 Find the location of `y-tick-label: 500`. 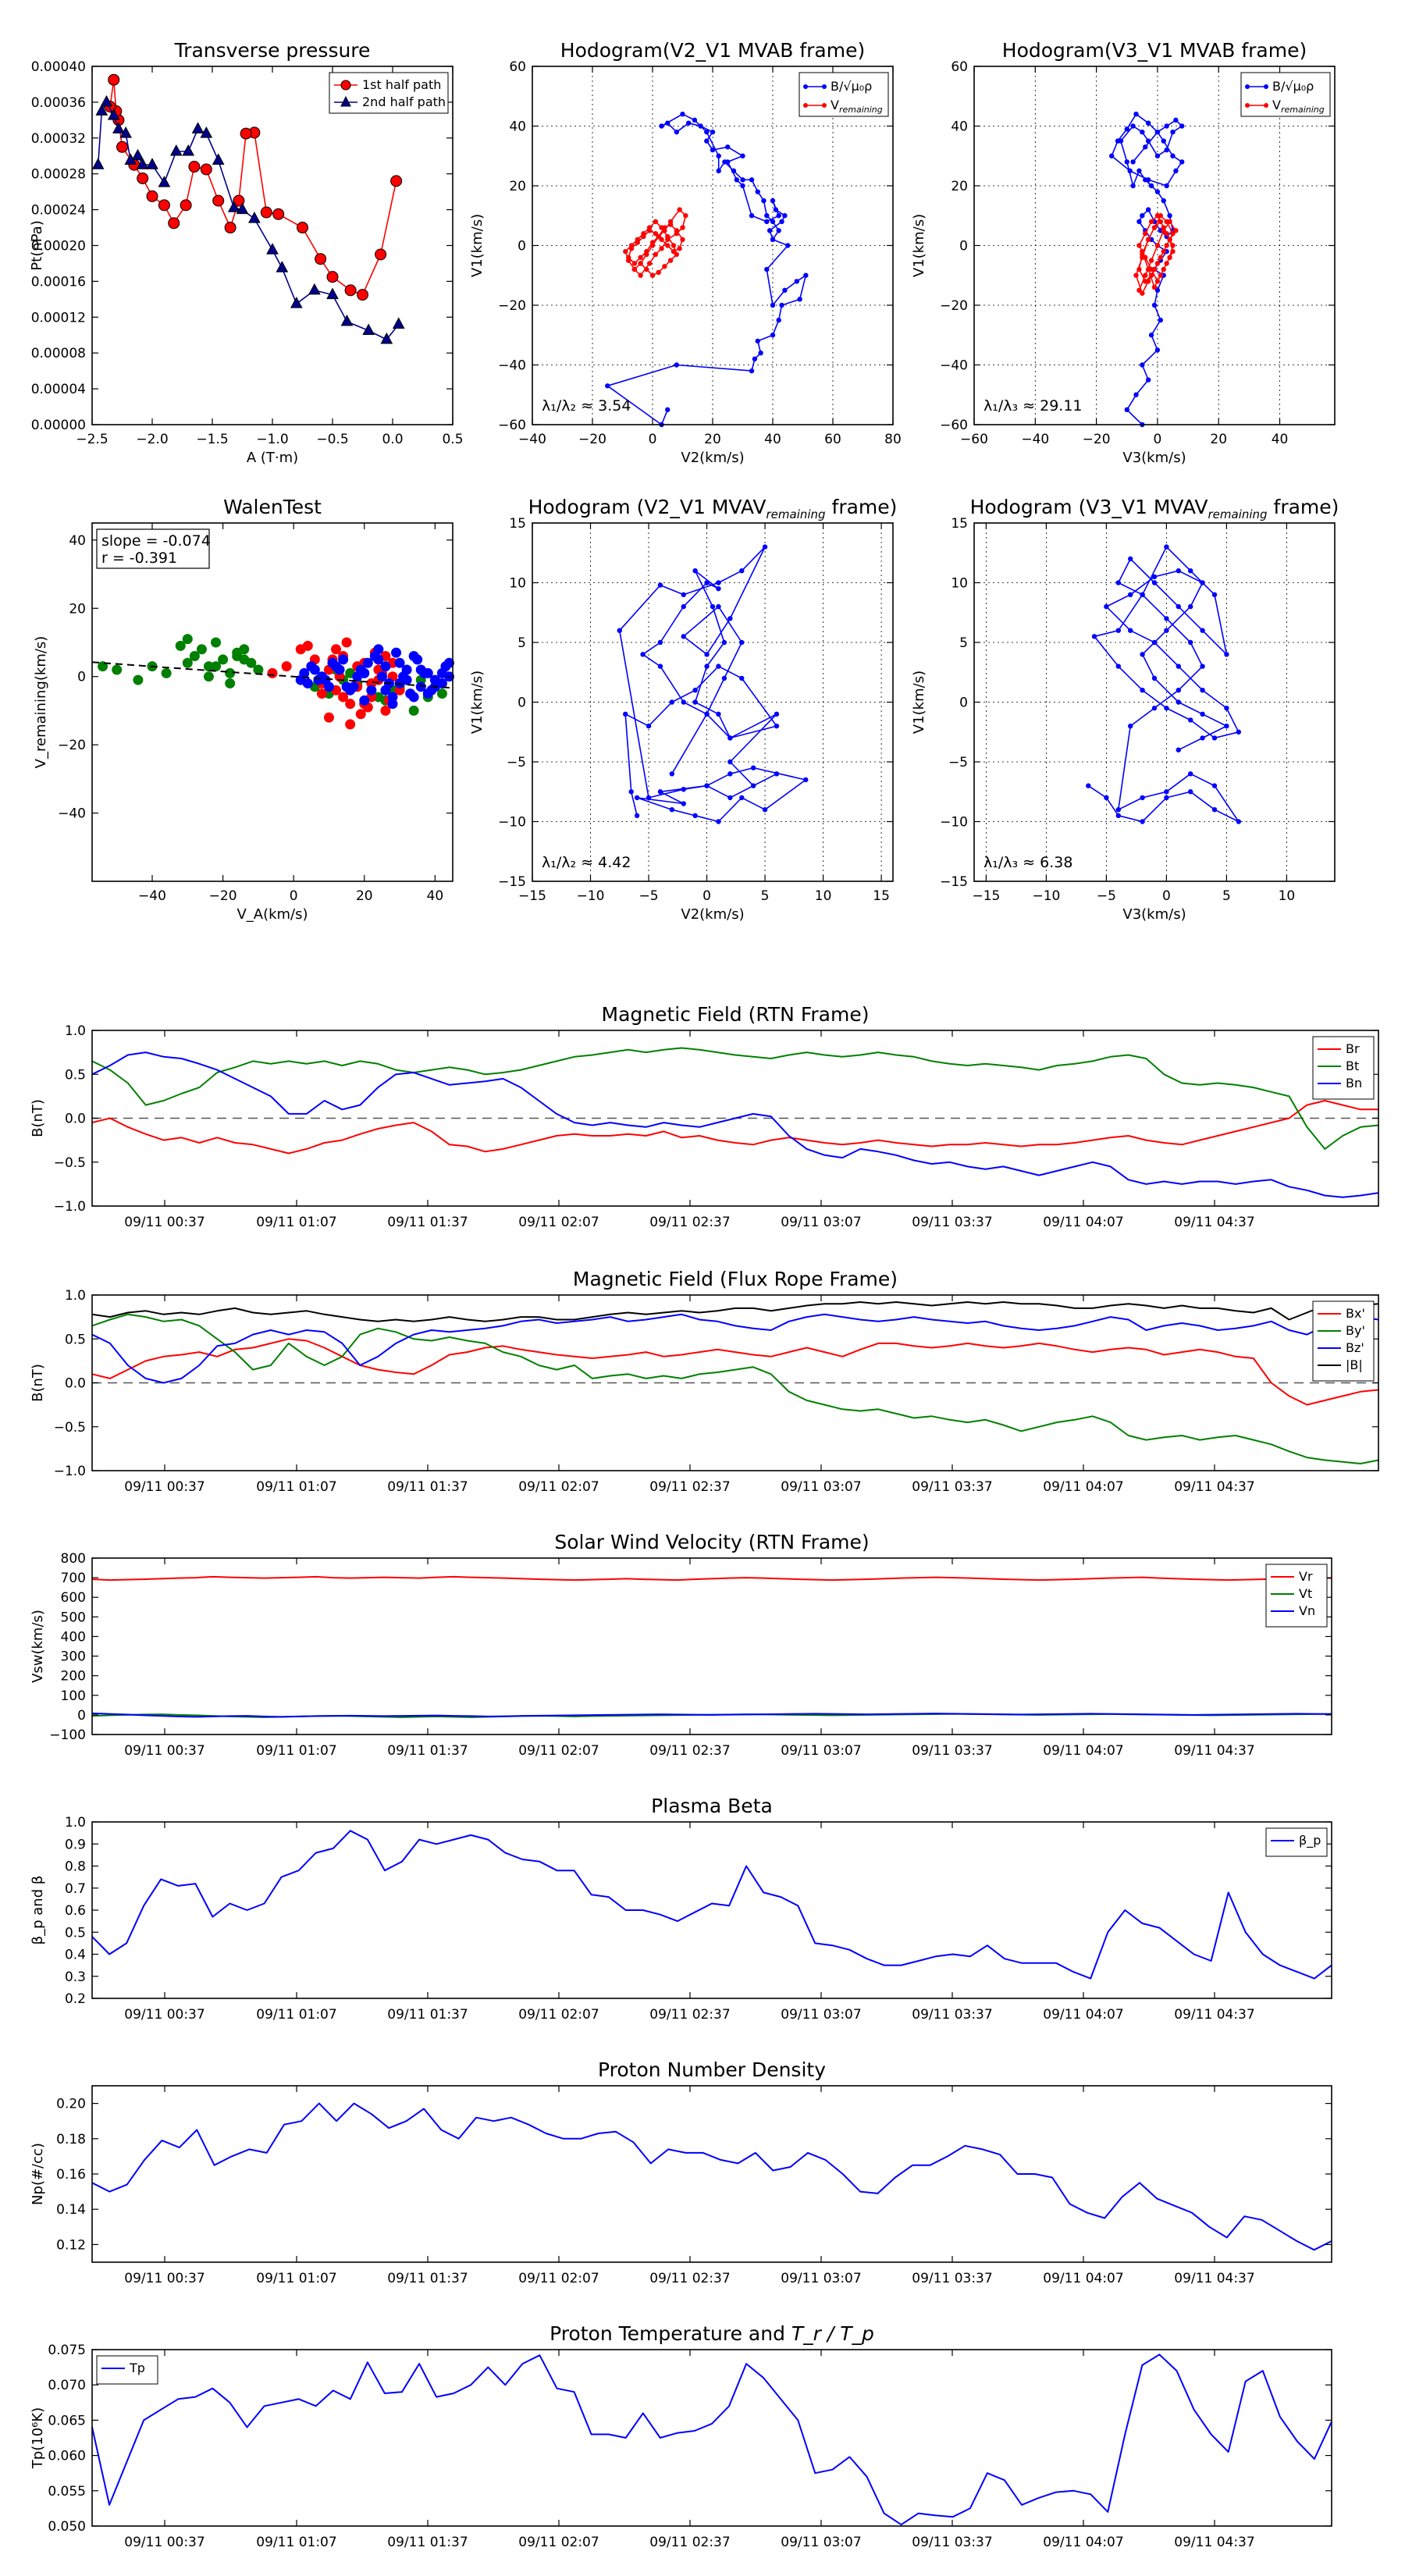

y-tick-label: 500 is located at coordinates (73, 1617).